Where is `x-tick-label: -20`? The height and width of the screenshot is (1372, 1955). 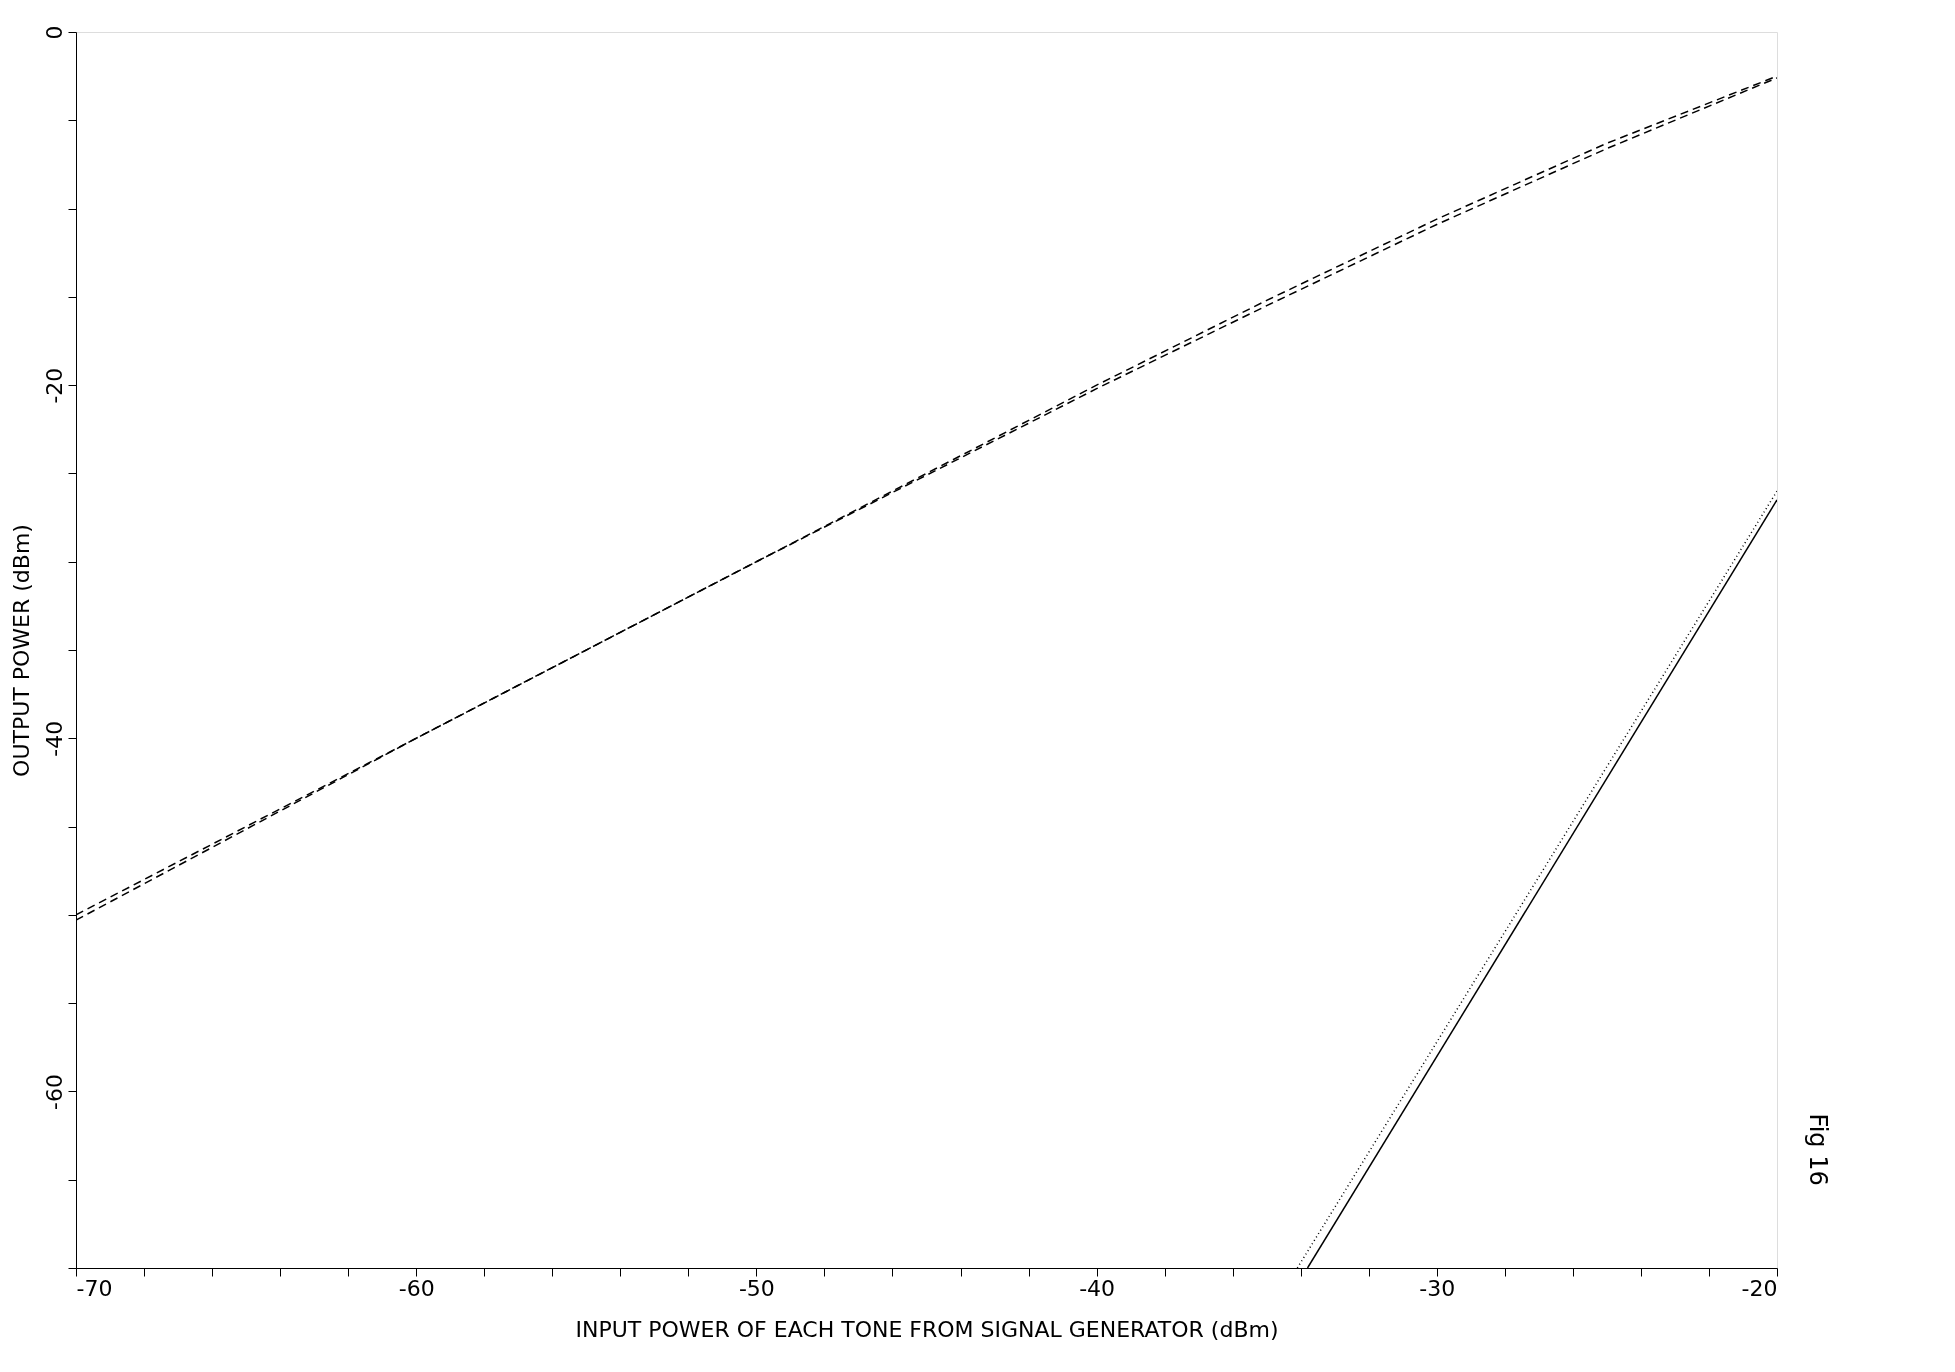
x-tick-label: -20 is located at coordinates (1759, 1288).